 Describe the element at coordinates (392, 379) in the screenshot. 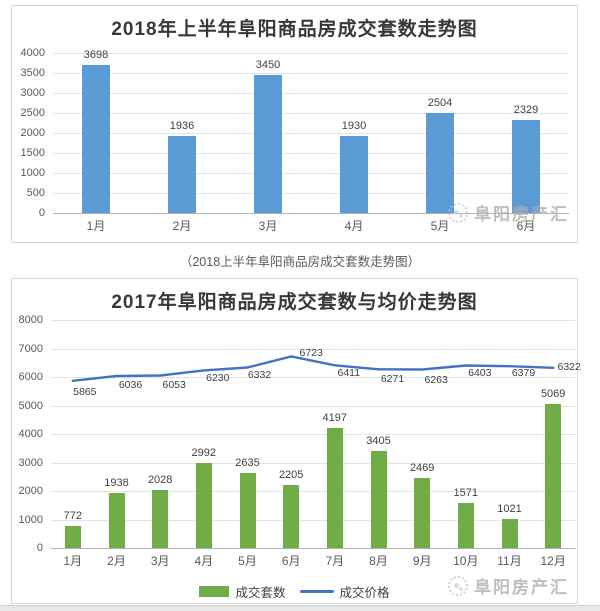

I see `line-value-label: 6271` at that location.